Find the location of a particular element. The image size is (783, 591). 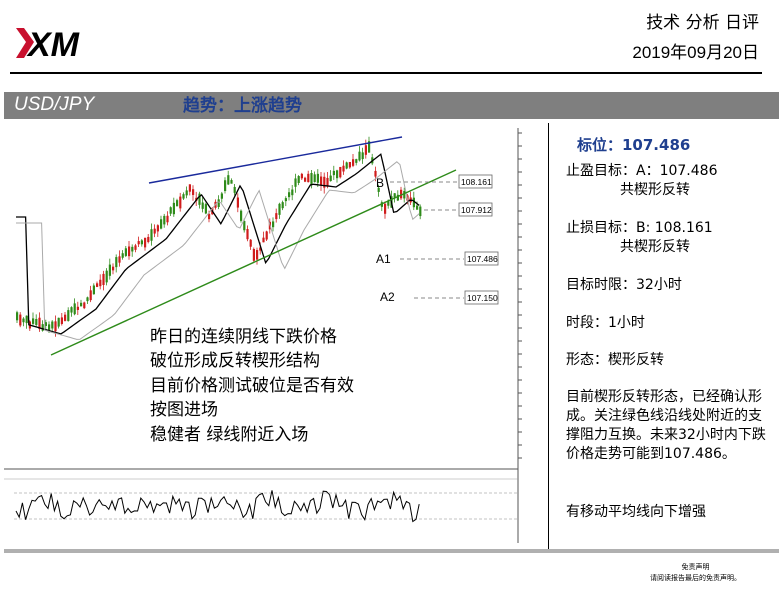

tag-108161: 108.161 is located at coordinates (476, 182).